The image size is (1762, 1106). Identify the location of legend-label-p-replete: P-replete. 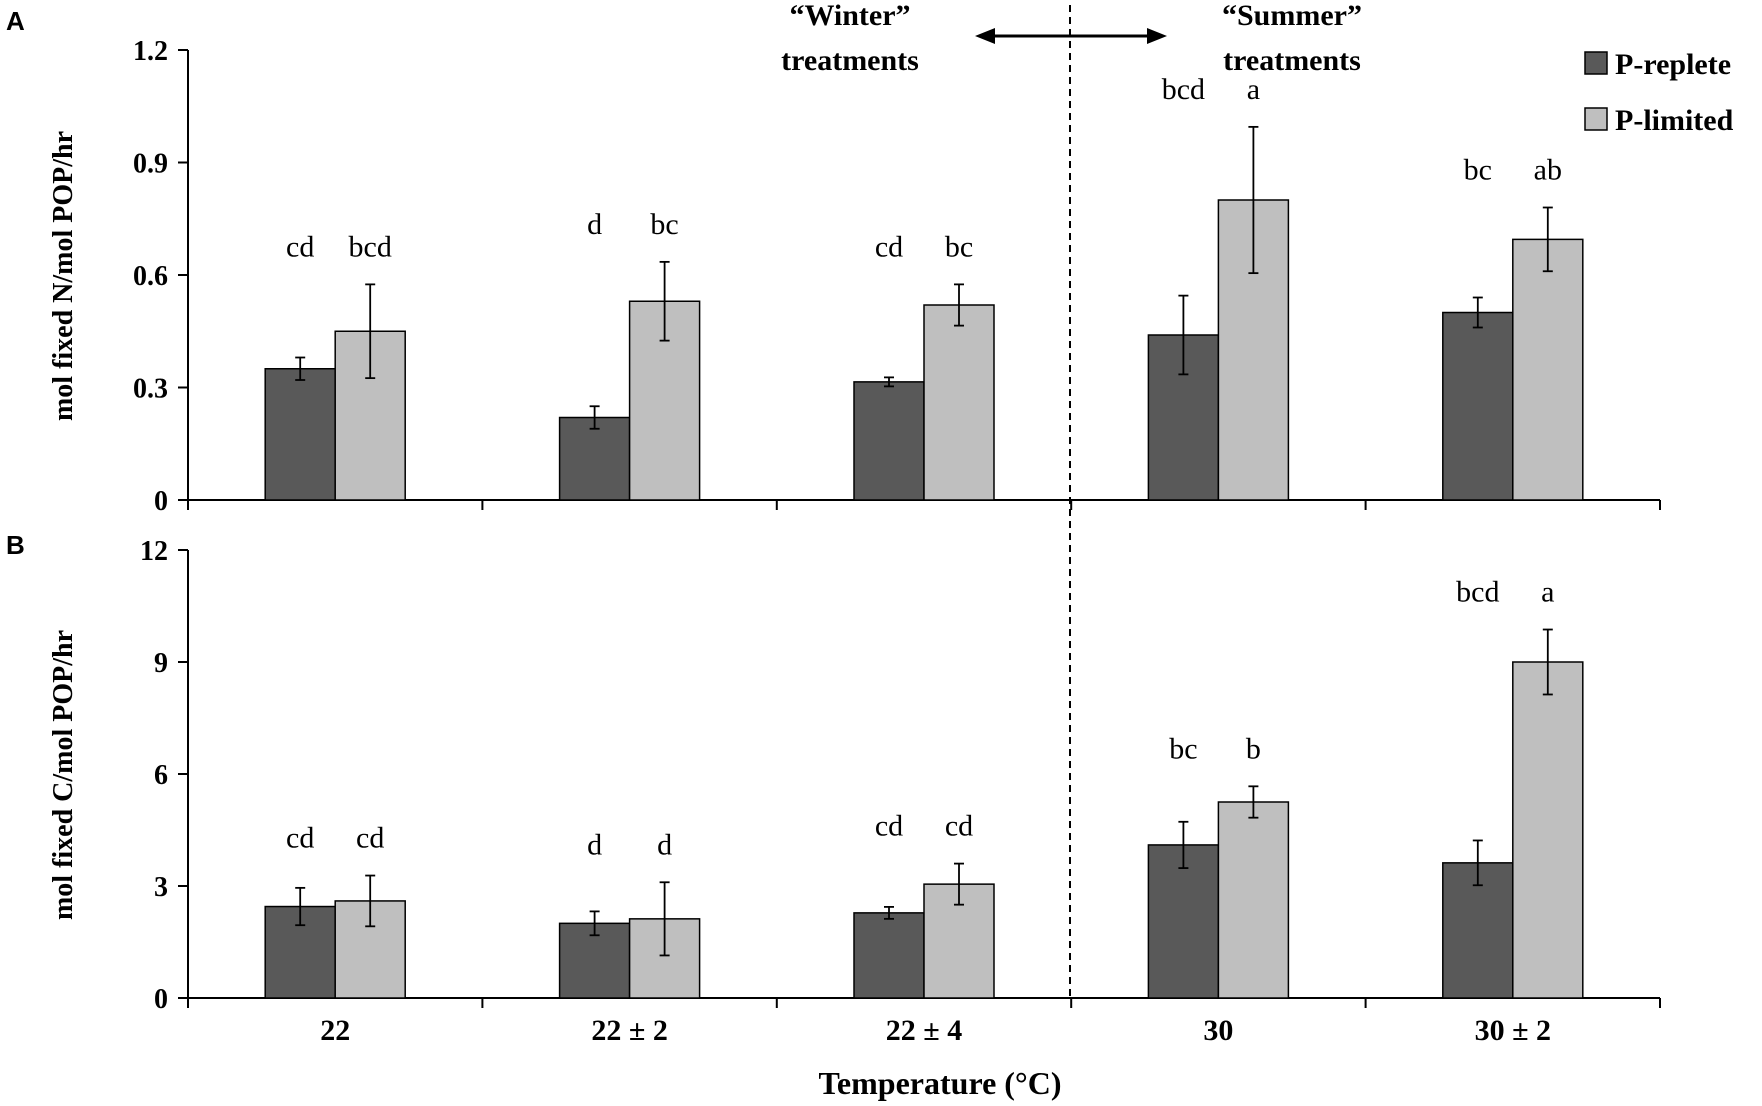
(1673, 64).